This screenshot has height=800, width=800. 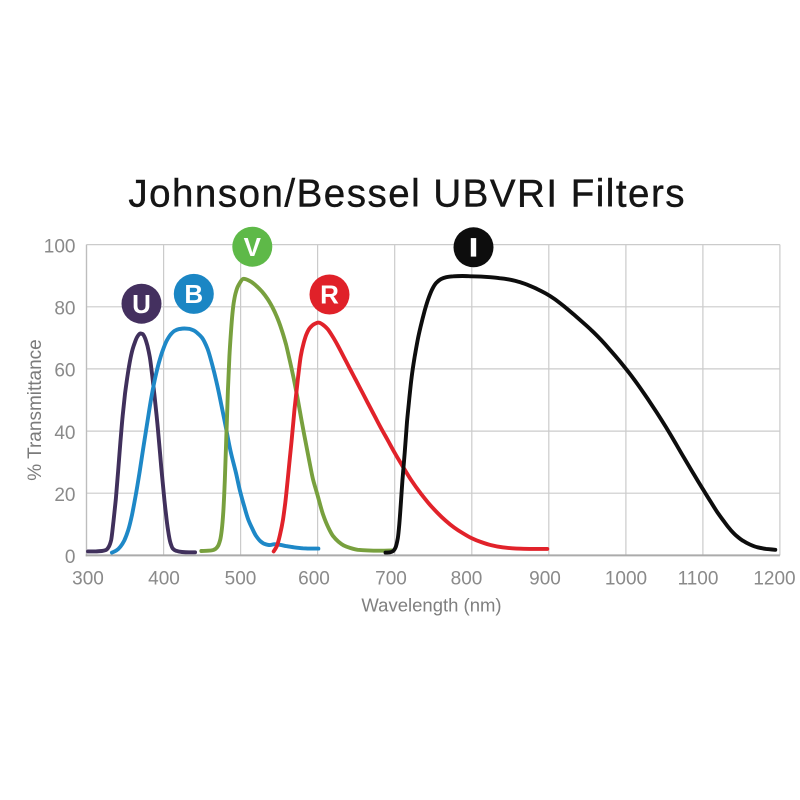 What do you see at coordinates (545, 578) in the screenshot?
I see `svg-text: 900` at bounding box center [545, 578].